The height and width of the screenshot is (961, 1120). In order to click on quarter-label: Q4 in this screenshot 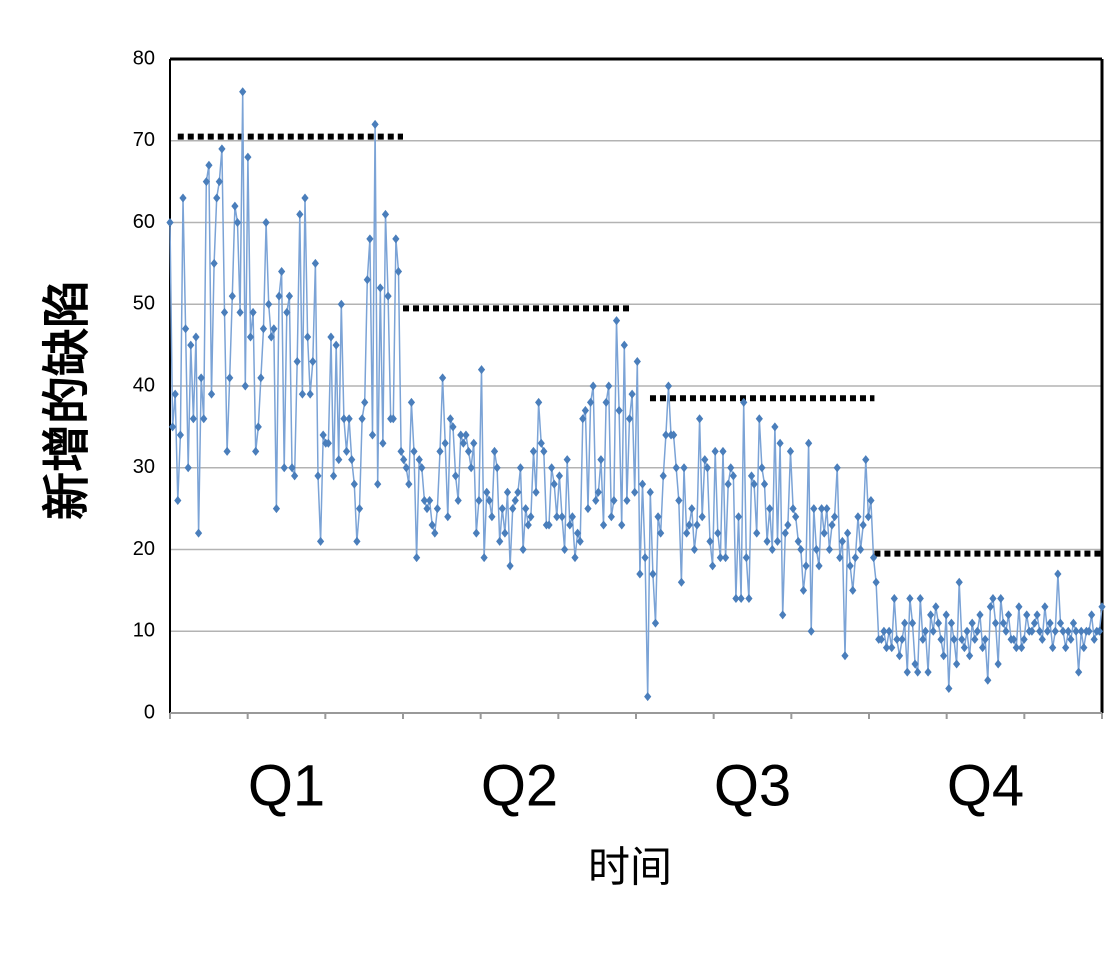, I will do `click(985, 785)`.